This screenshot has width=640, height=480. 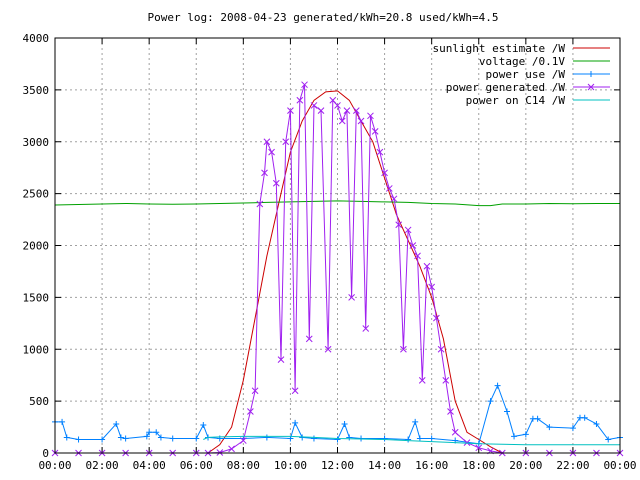 I want to click on y-tick-label: 1000, so click(x=36, y=349).